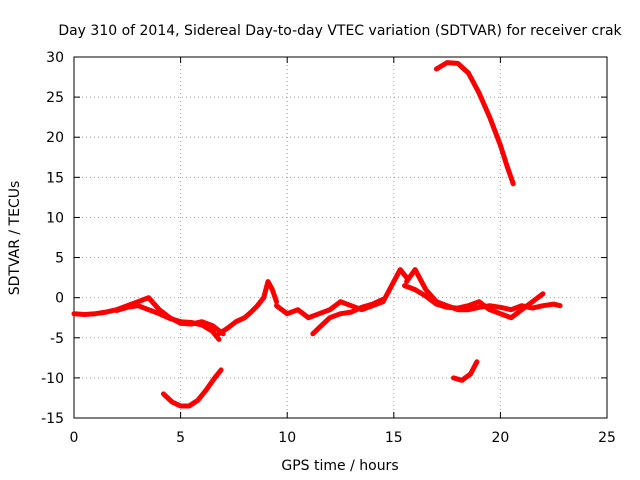  What do you see at coordinates (59, 259) in the screenshot?
I see `y-tick-label: 5` at bounding box center [59, 259].